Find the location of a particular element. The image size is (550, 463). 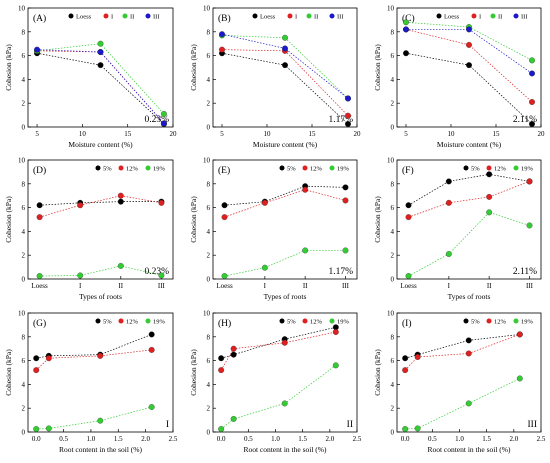

x-tick-label: 0.0 is located at coordinates (221, 439).